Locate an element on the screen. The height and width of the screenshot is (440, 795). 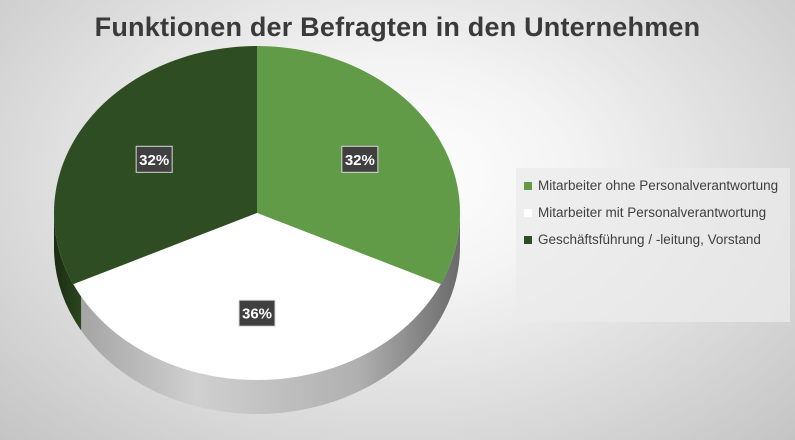
legend-item: Mitarbeiter mit Personalverantwortung is located at coordinates (653, 212).